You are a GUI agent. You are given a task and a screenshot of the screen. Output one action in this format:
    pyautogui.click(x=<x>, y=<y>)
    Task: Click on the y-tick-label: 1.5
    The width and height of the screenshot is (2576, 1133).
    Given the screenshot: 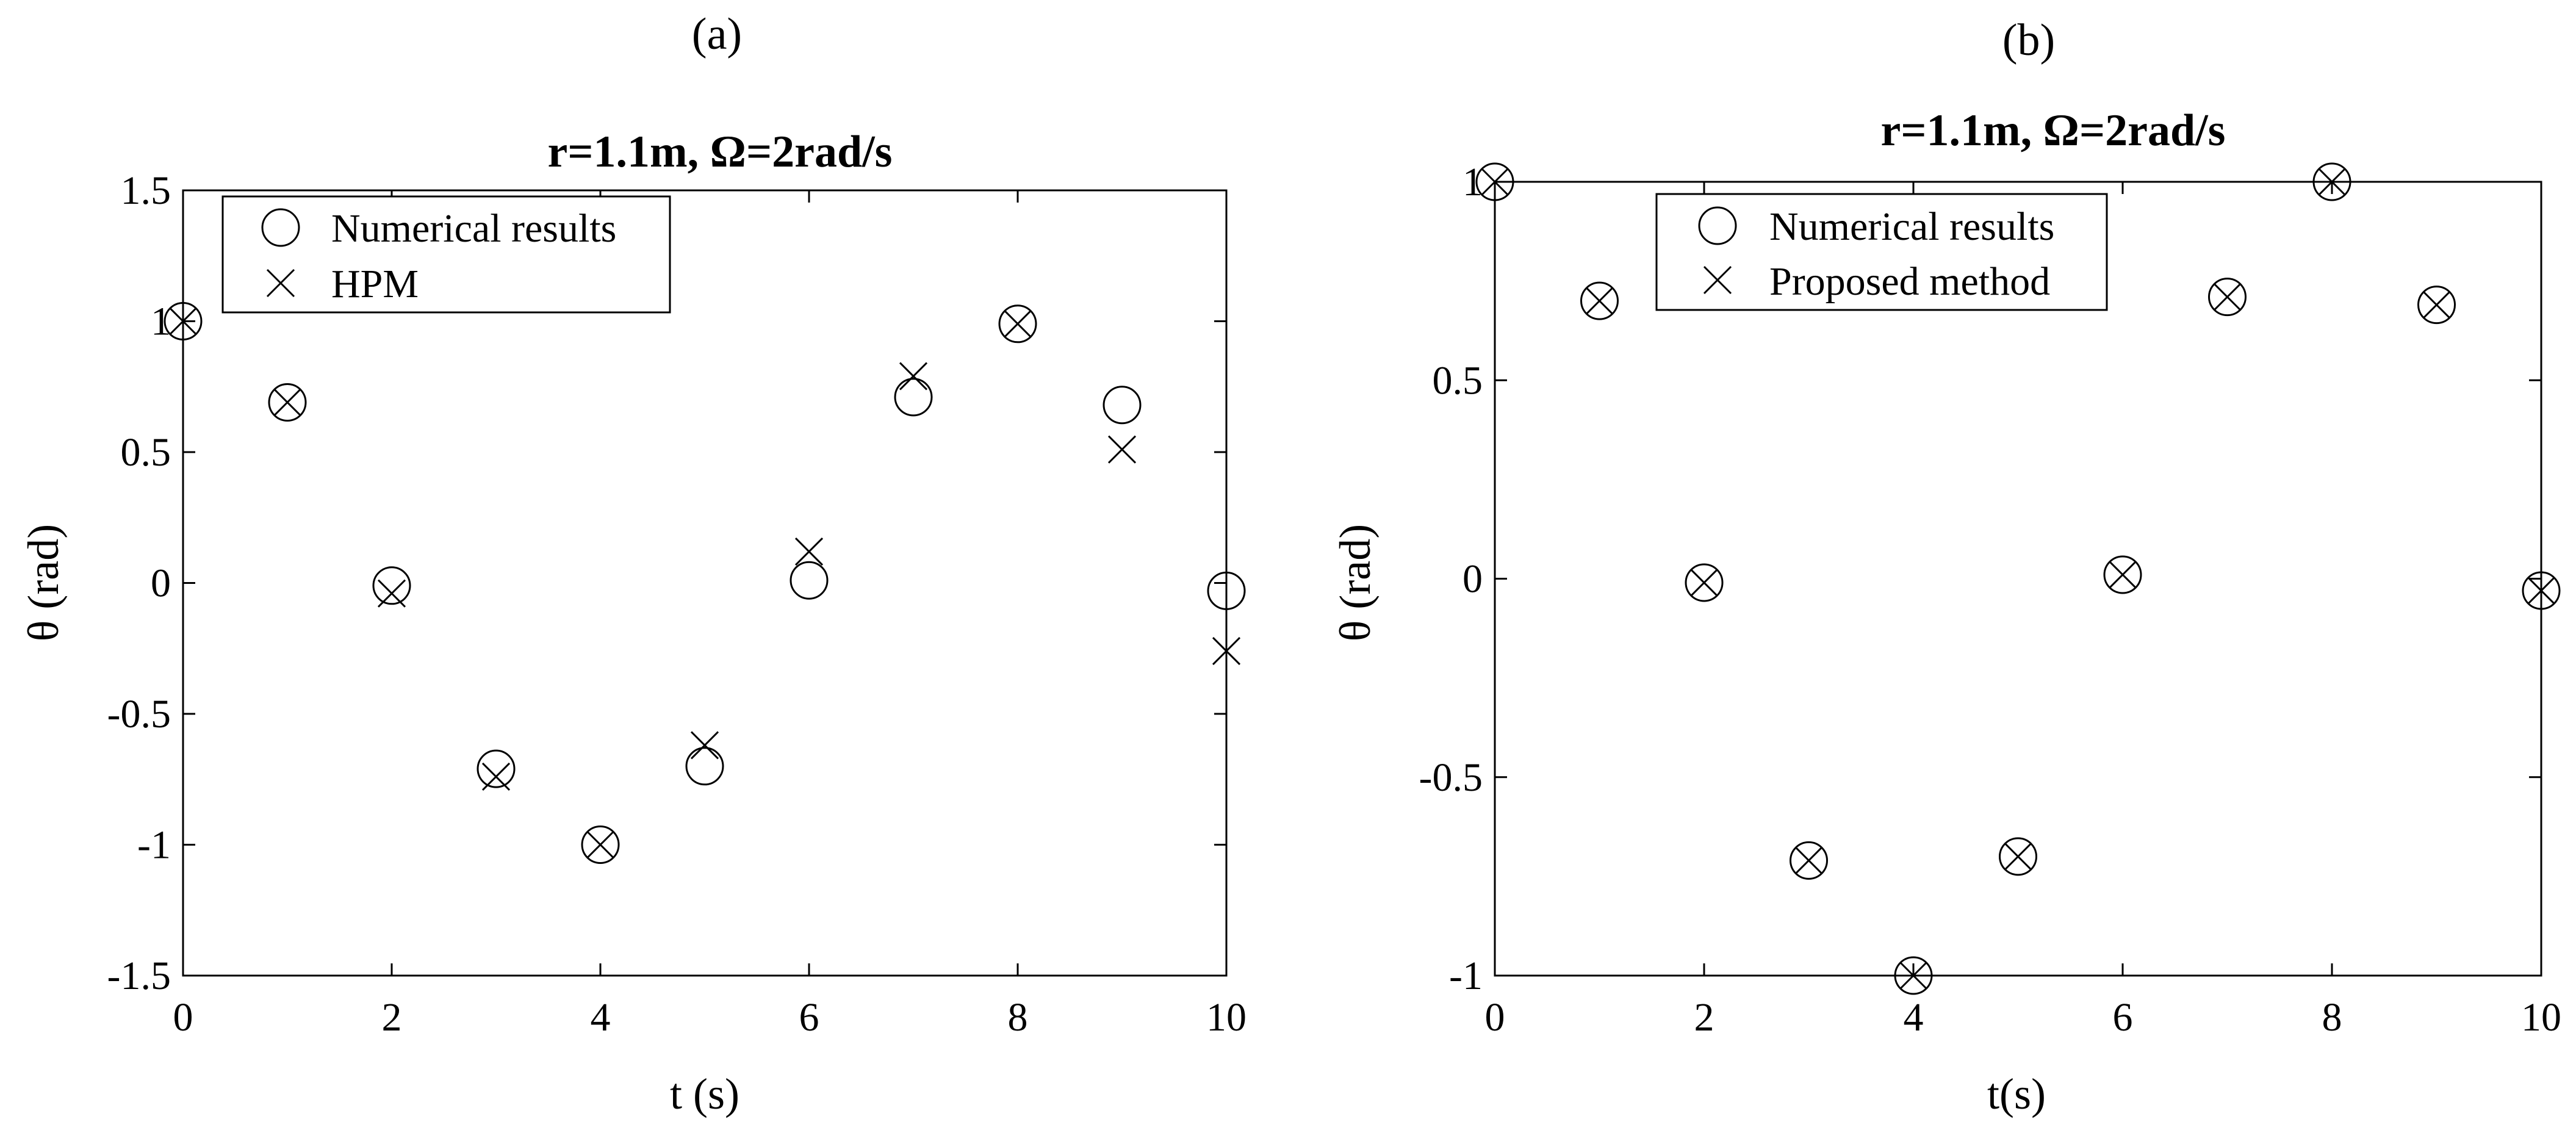 What is the action you would take?
    pyautogui.click(x=146, y=190)
    